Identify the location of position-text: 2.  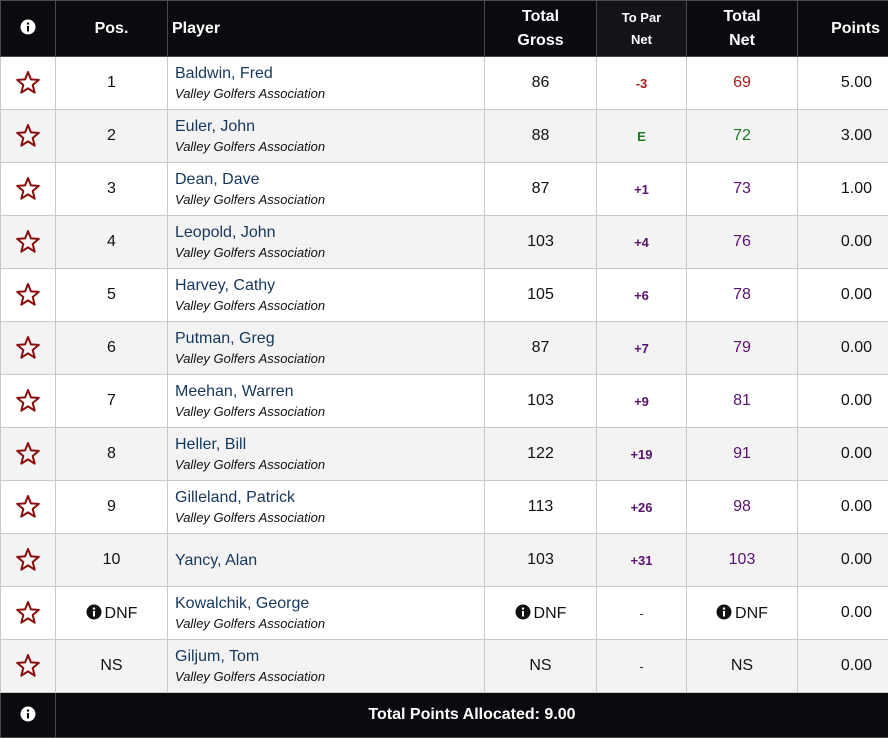
(111, 135).